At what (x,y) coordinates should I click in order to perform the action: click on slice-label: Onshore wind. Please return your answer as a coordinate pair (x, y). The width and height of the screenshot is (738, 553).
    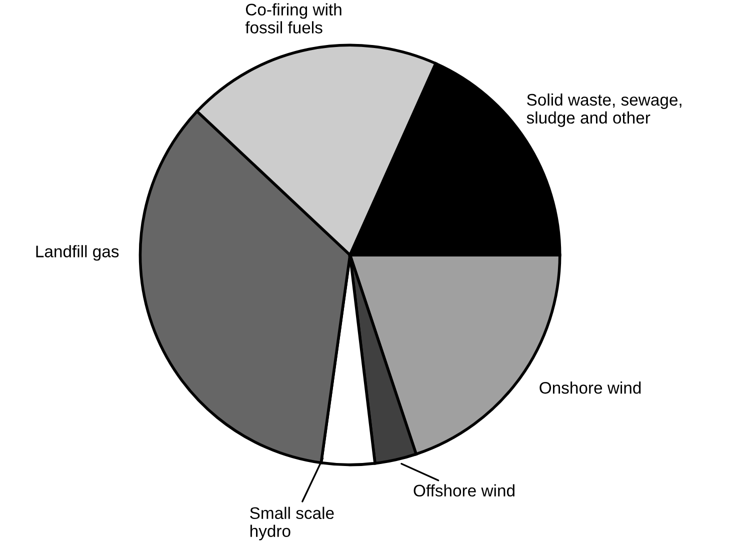
    Looking at the image, I should click on (590, 388).